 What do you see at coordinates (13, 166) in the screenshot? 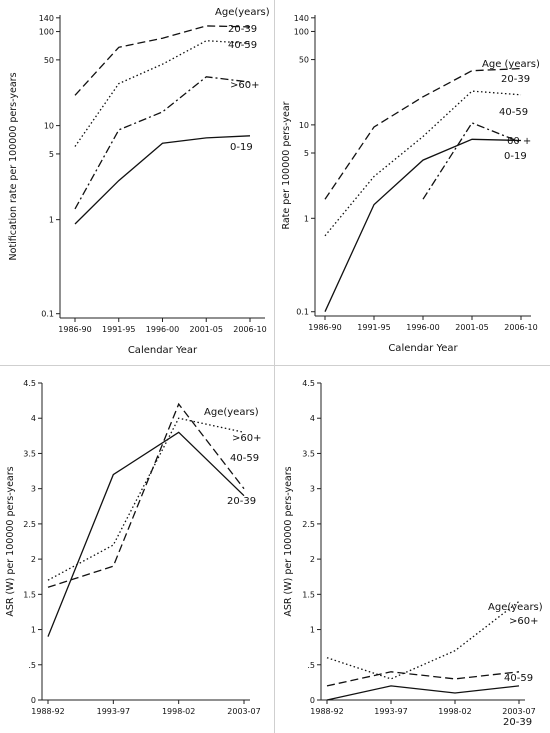
I see `y-axis-label: Notification rate per 100000 pers-years` at bounding box center [13, 166].